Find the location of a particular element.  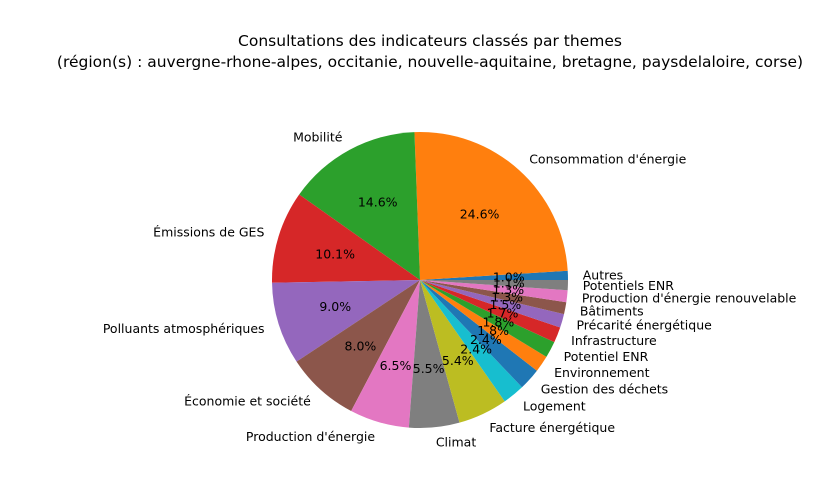

pie-slice-autres is located at coordinates (494, 275).